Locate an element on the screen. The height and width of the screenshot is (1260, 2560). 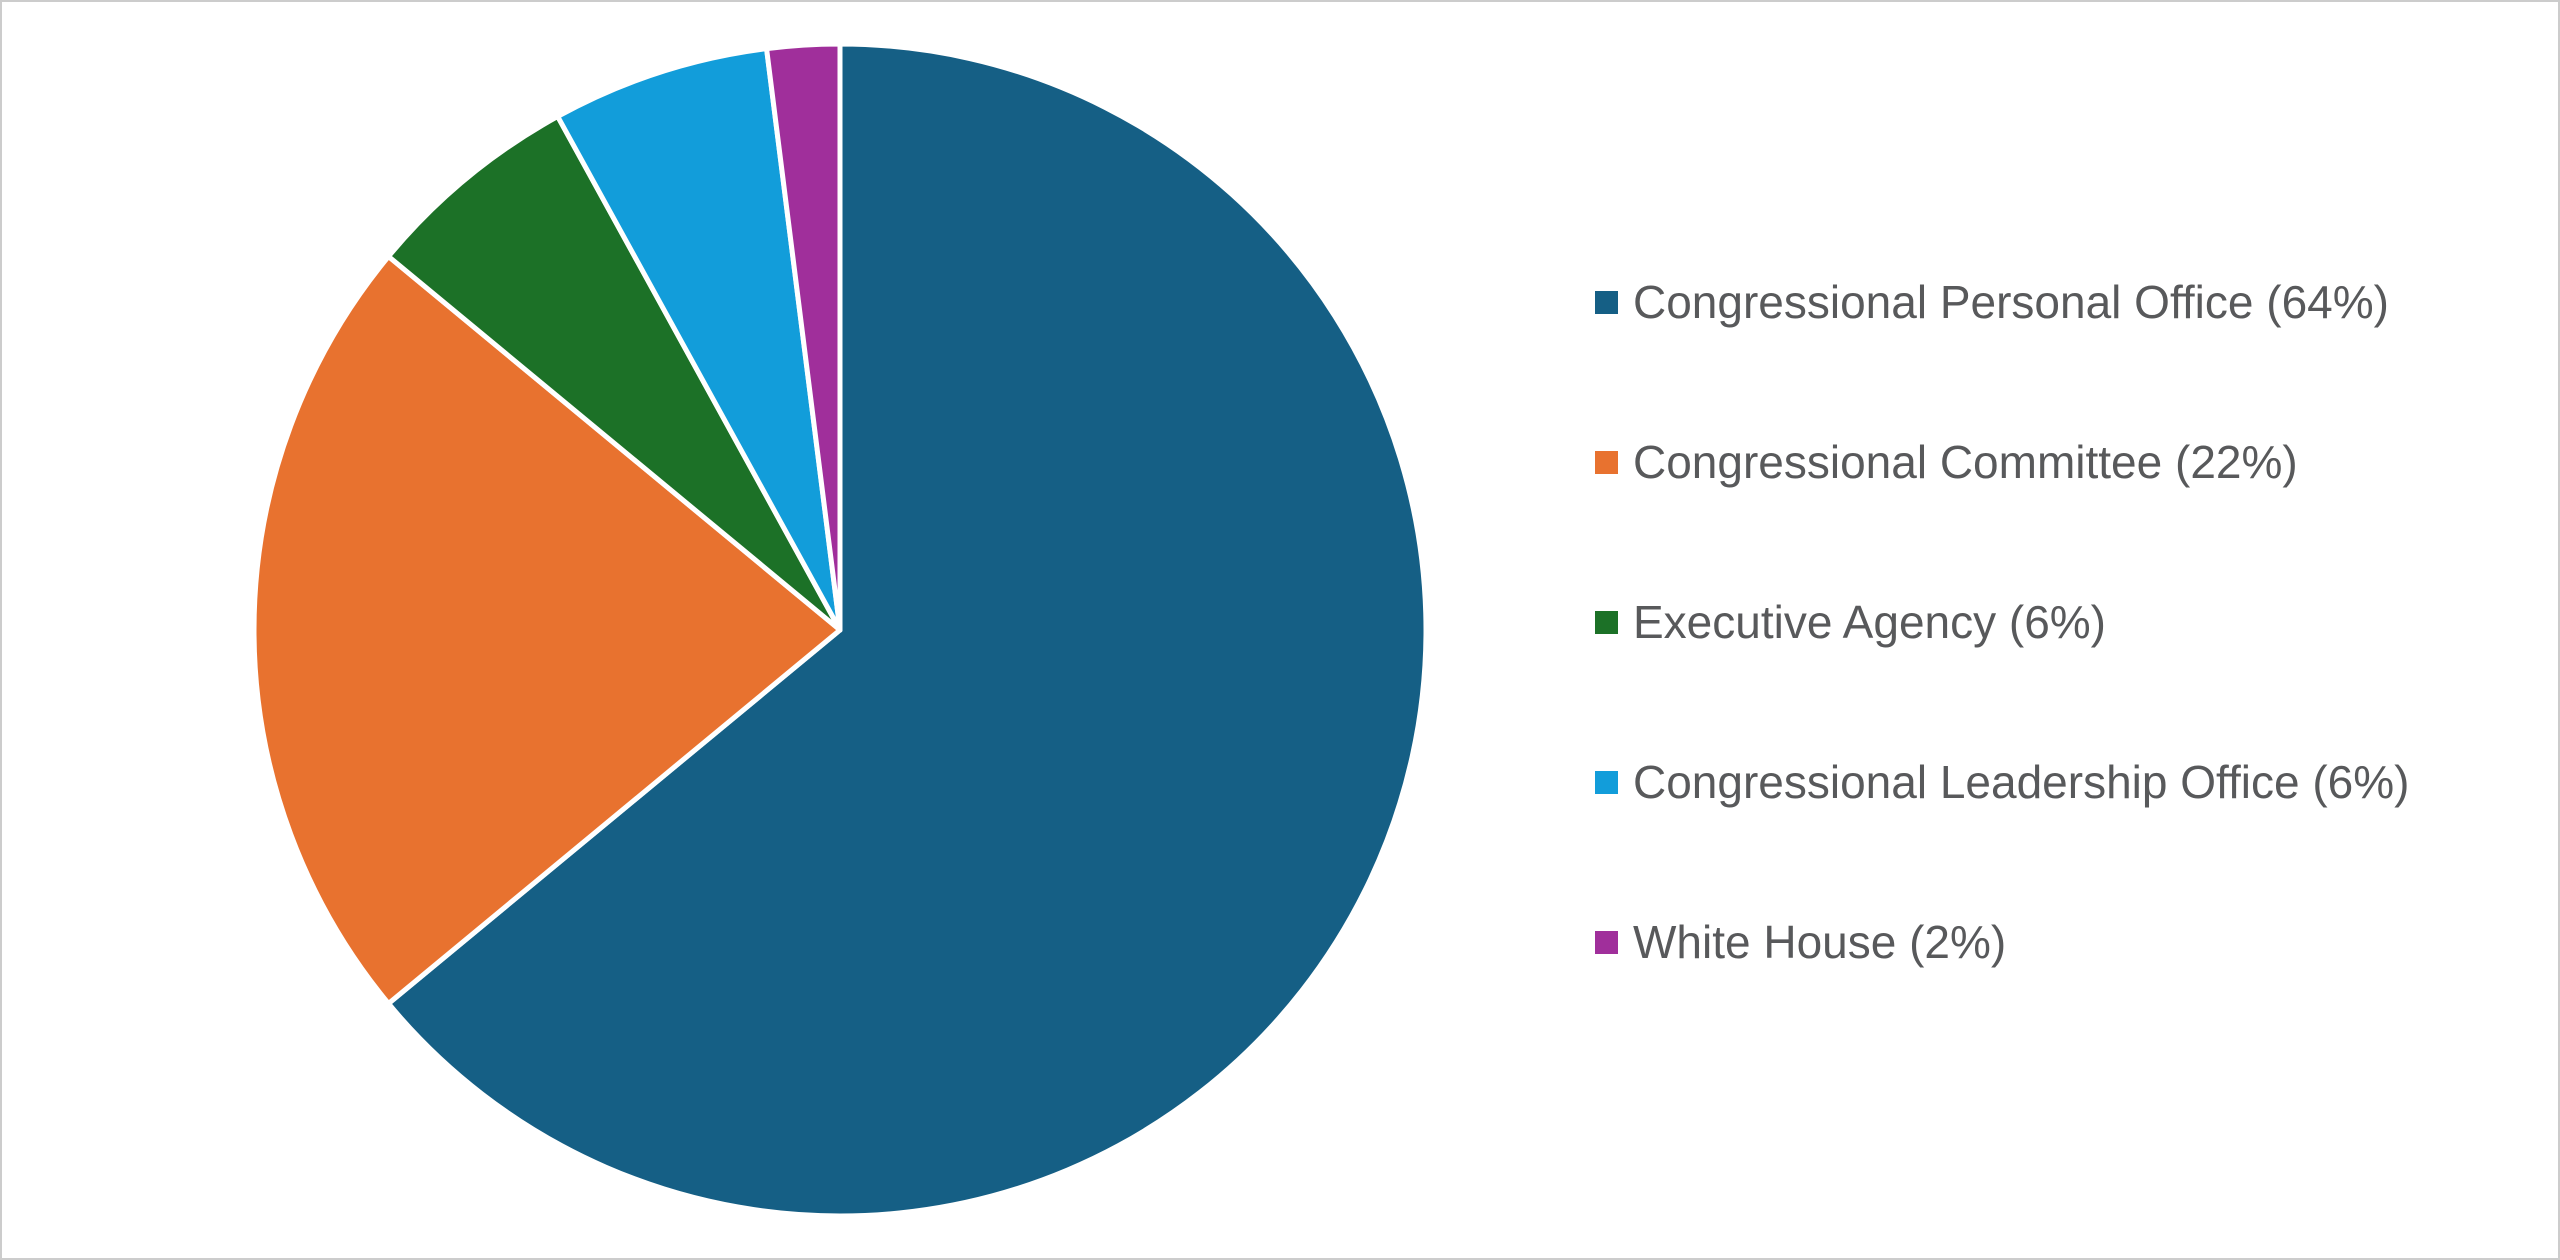
pie-slice-congressional-committee is located at coordinates (547, 630).